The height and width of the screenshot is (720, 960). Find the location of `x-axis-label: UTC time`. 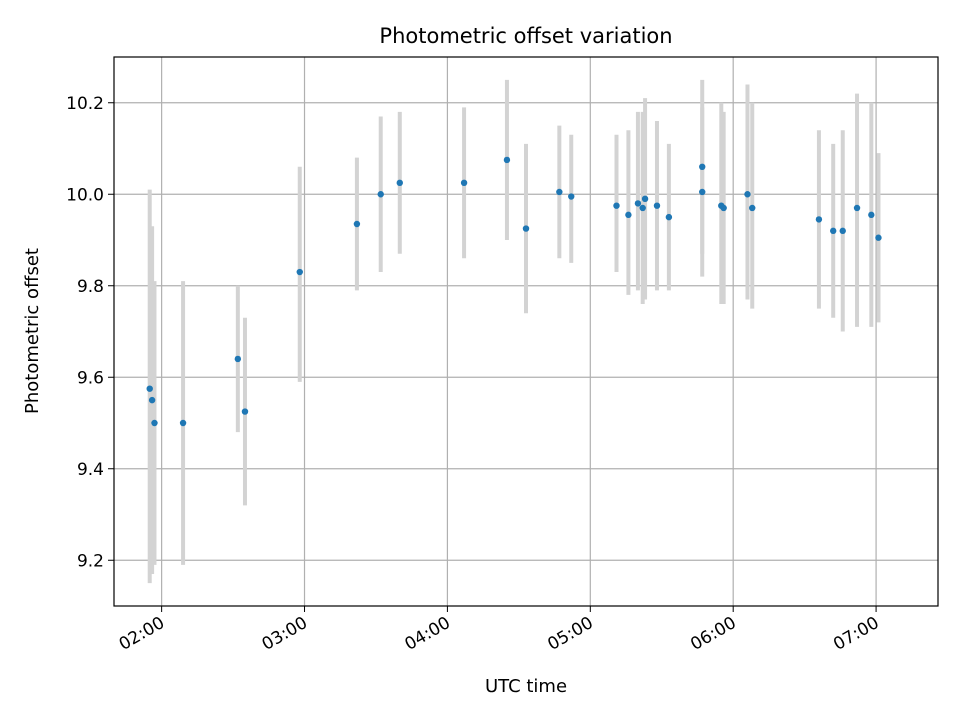

x-axis-label: UTC time is located at coordinates (526, 686).